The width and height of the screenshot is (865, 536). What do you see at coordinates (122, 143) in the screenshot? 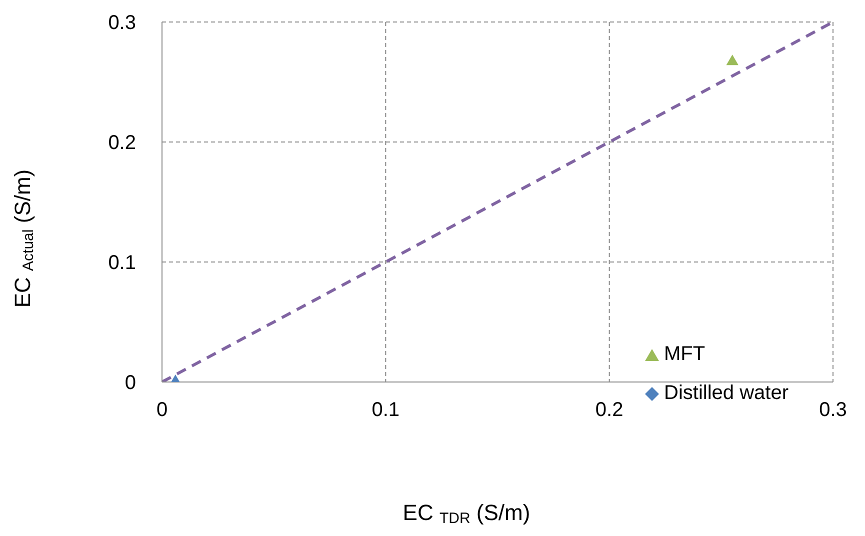
I see `y-tick-label: 0.2` at bounding box center [122, 143].